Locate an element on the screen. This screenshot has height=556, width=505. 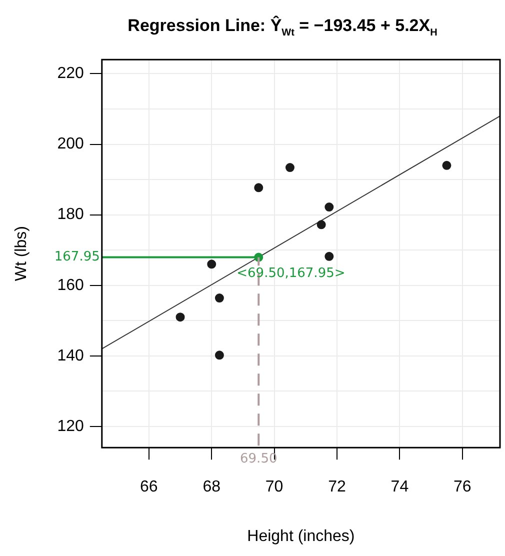
x-tick-label: 72 is located at coordinates (337, 487).